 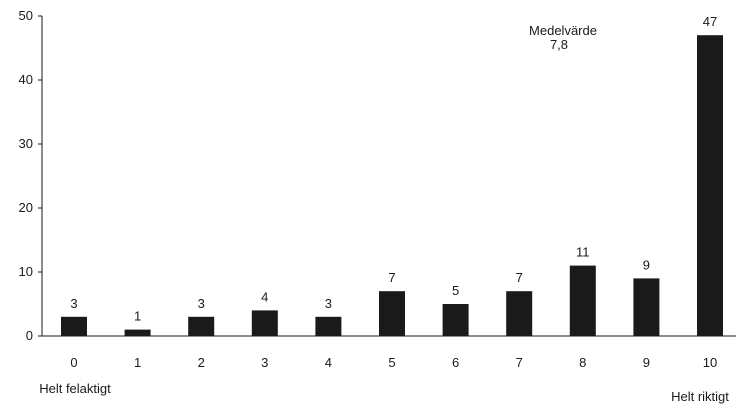 What do you see at coordinates (455, 290) in the screenshot?
I see `bar-value-label: 5` at bounding box center [455, 290].